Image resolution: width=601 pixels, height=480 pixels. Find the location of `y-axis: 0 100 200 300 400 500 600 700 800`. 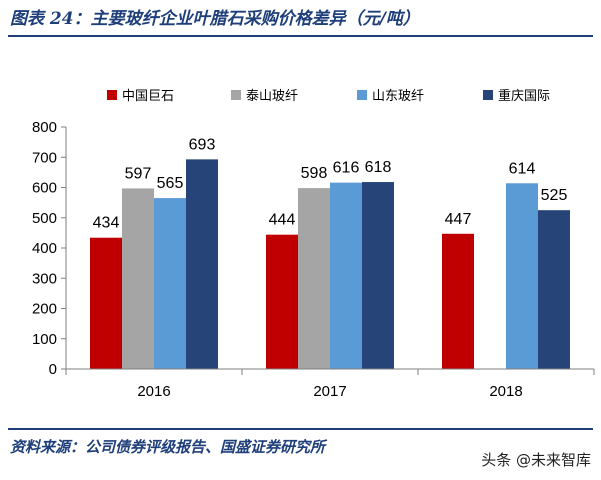

y-axis: 0 100 200 300 400 500 600 700 800 is located at coordinates (49, 248).